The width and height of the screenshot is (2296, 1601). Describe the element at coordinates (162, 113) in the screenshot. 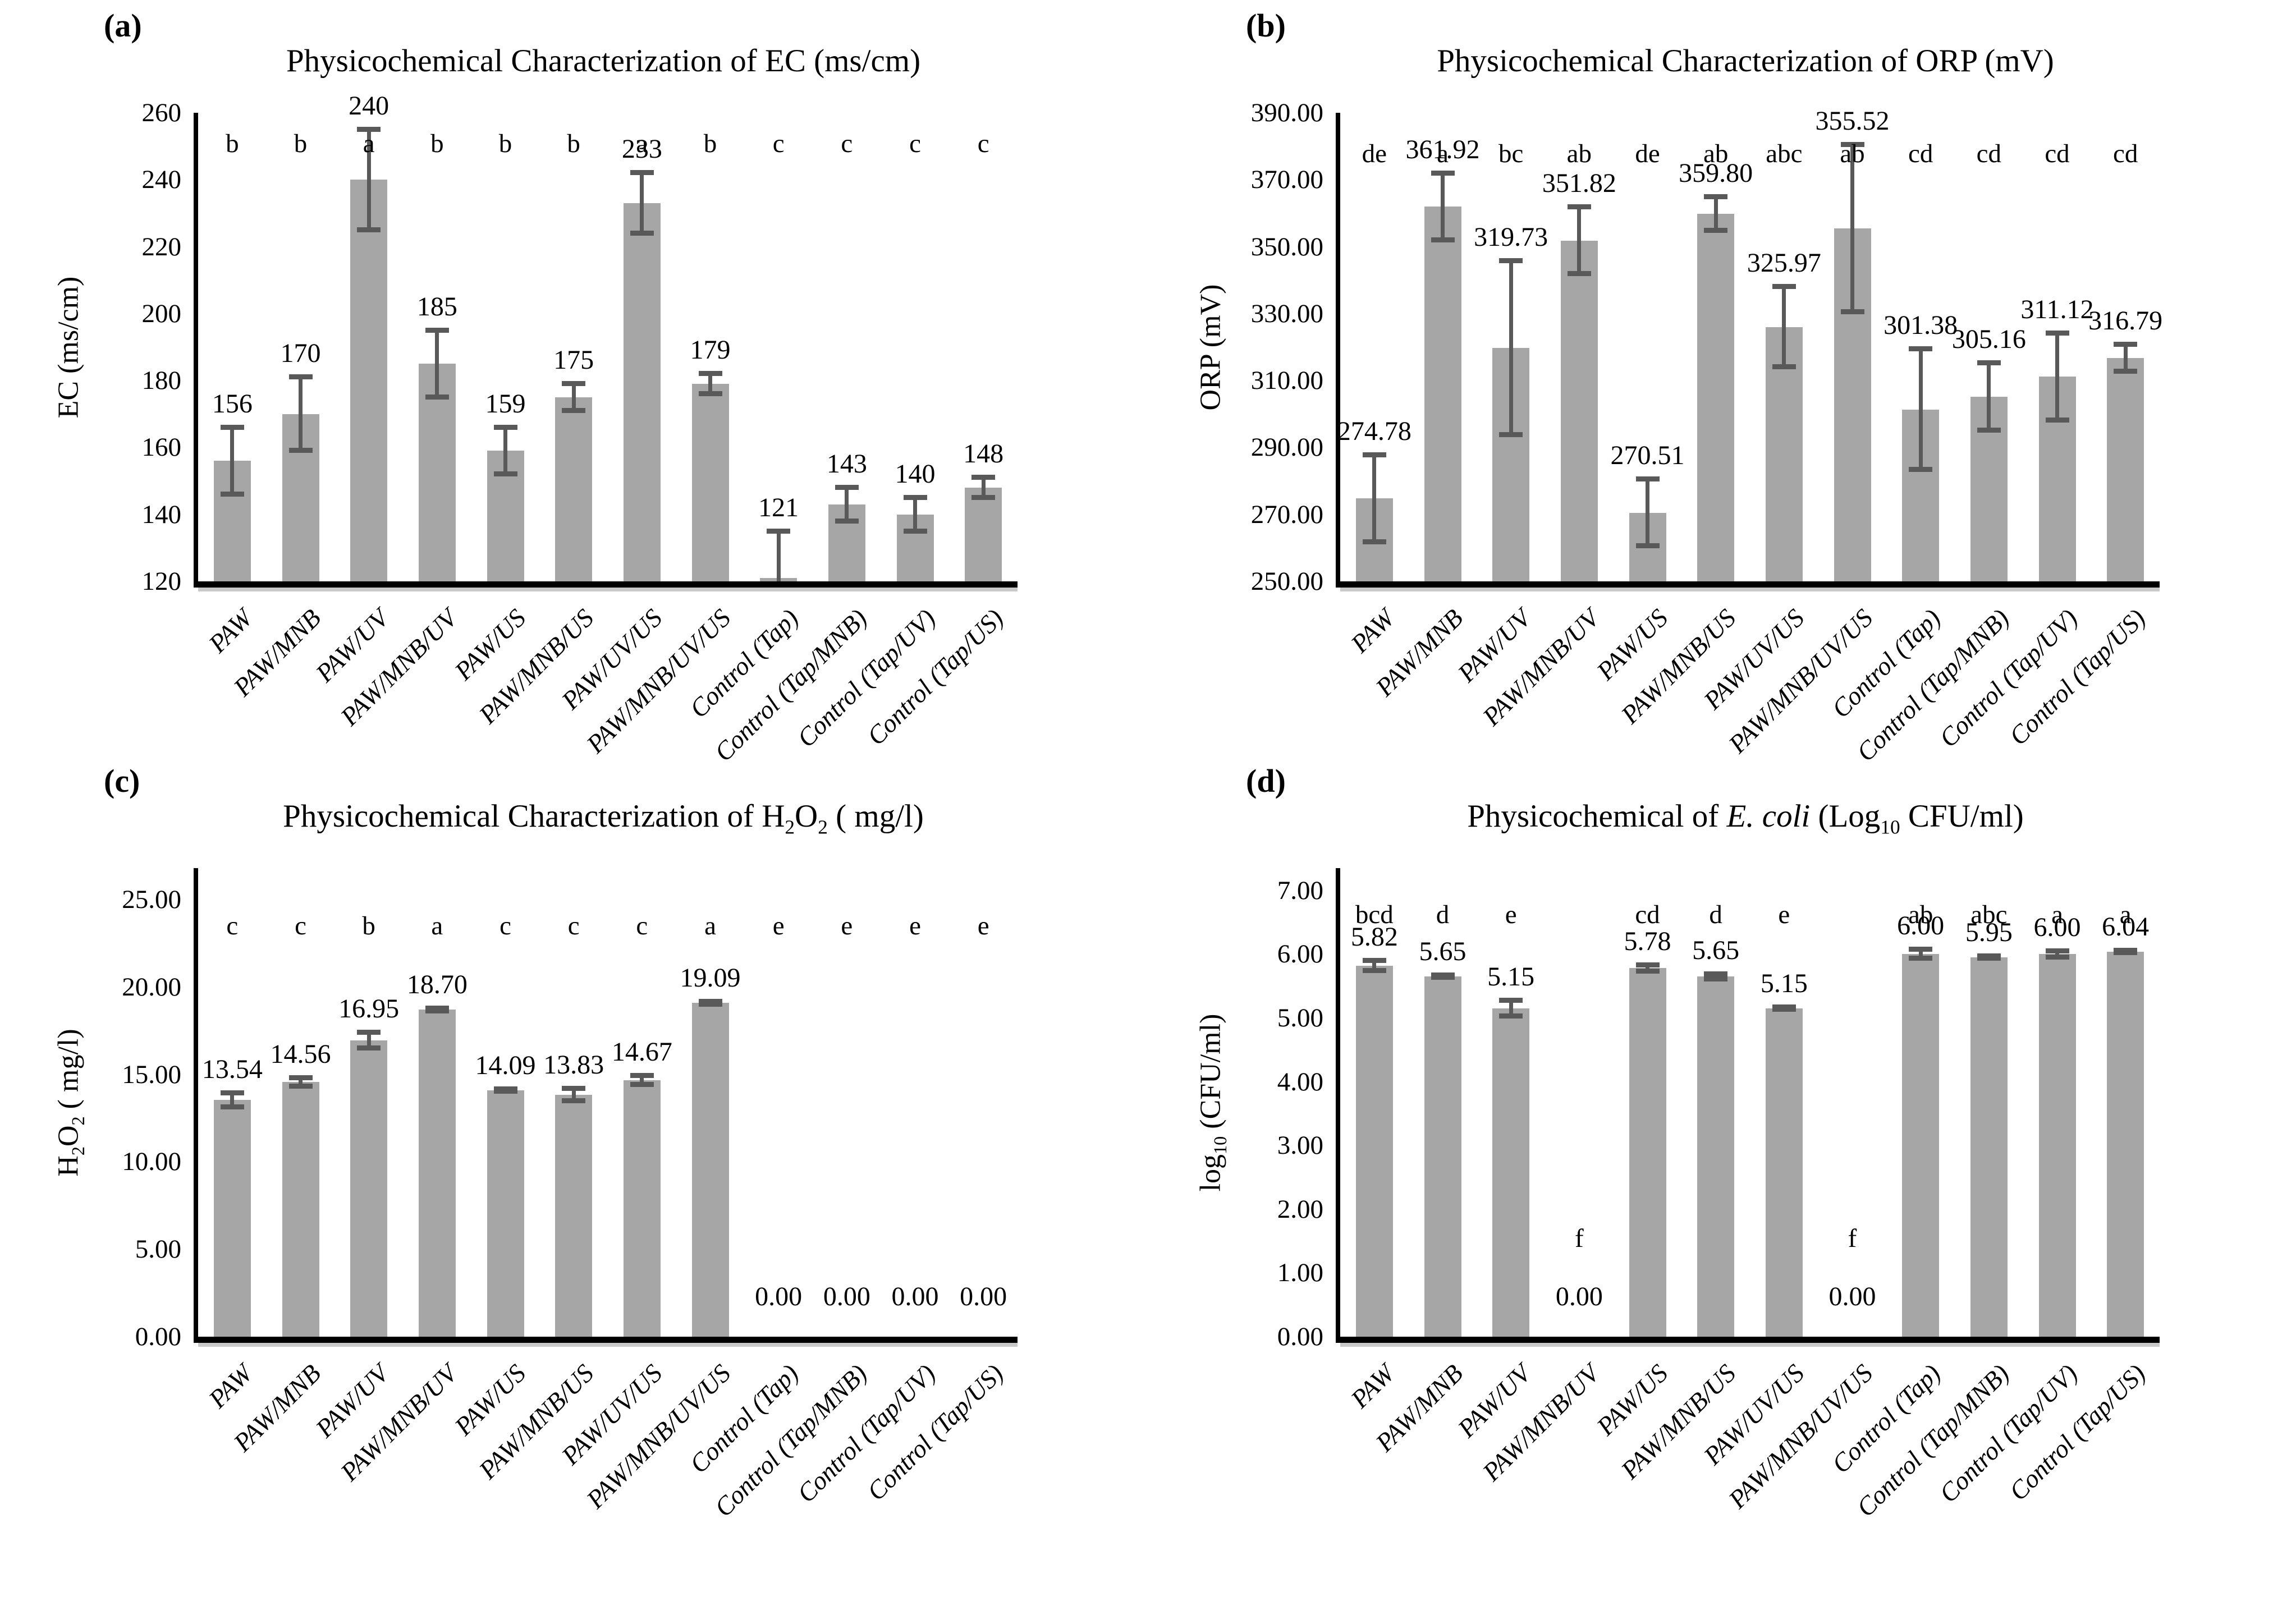

I see `y-axis-tick-label: 260` at that location.